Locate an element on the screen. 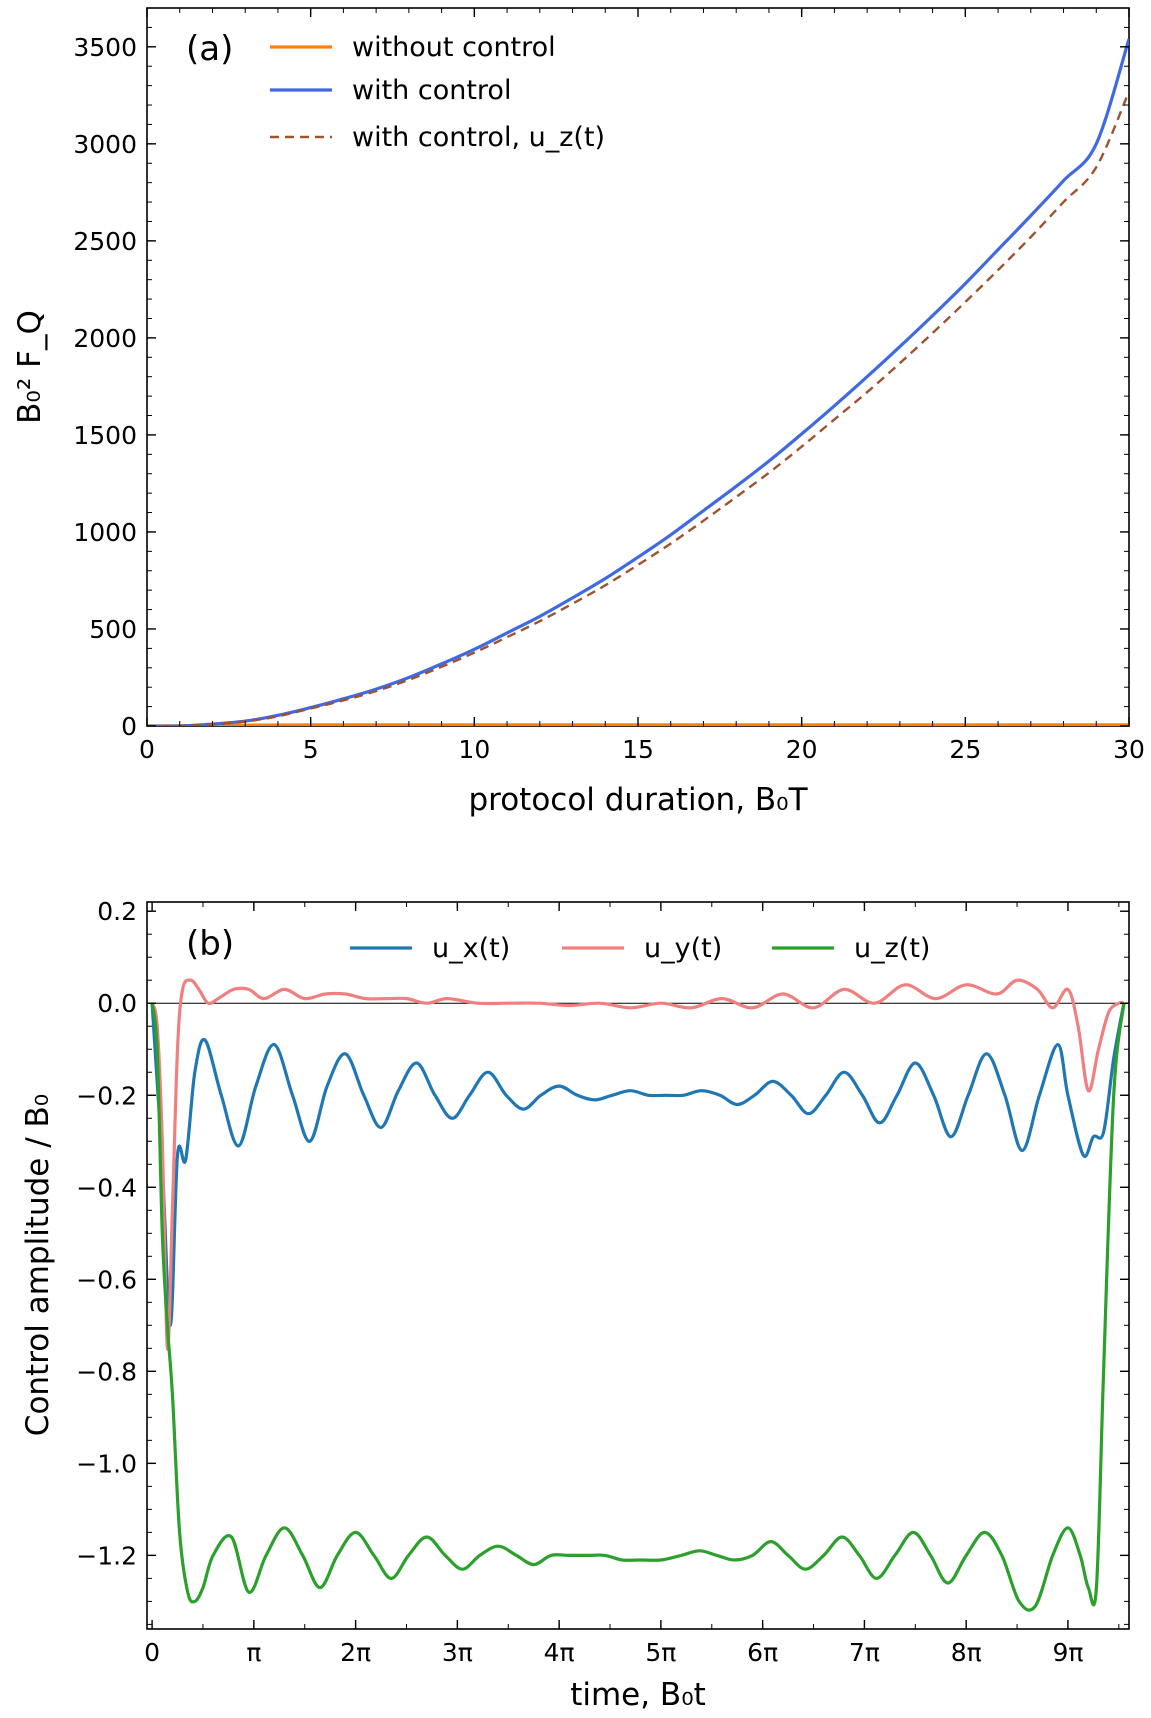  x-tick-label: 15 is located at coordinates (638, 749).